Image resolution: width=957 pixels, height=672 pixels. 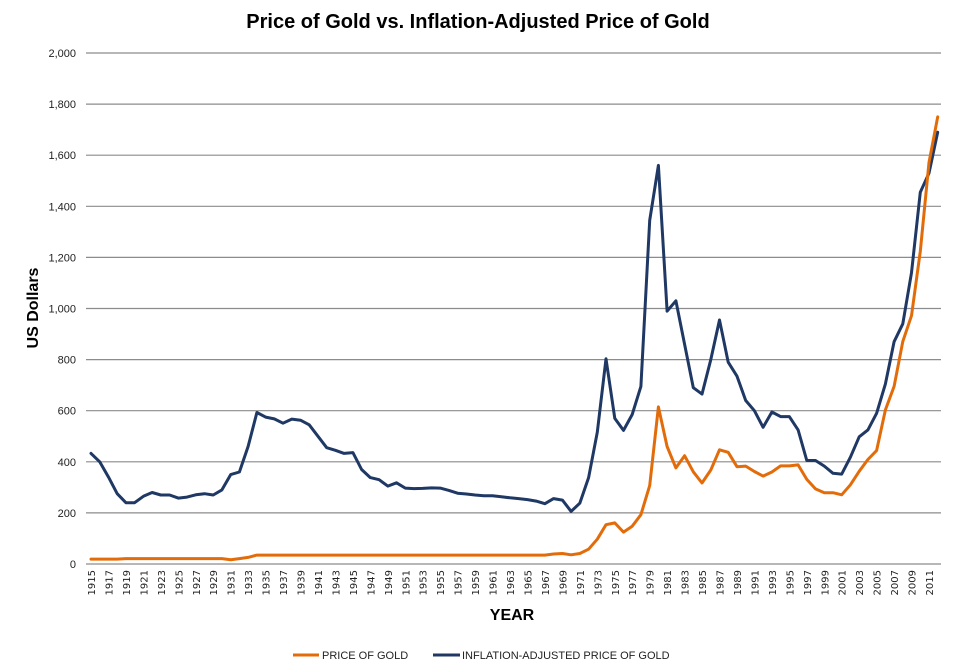 What do you see at coordinates (703, 582) in the screenshot?
I see `x-tick-label: 1985` at bounding box center [703, 582].